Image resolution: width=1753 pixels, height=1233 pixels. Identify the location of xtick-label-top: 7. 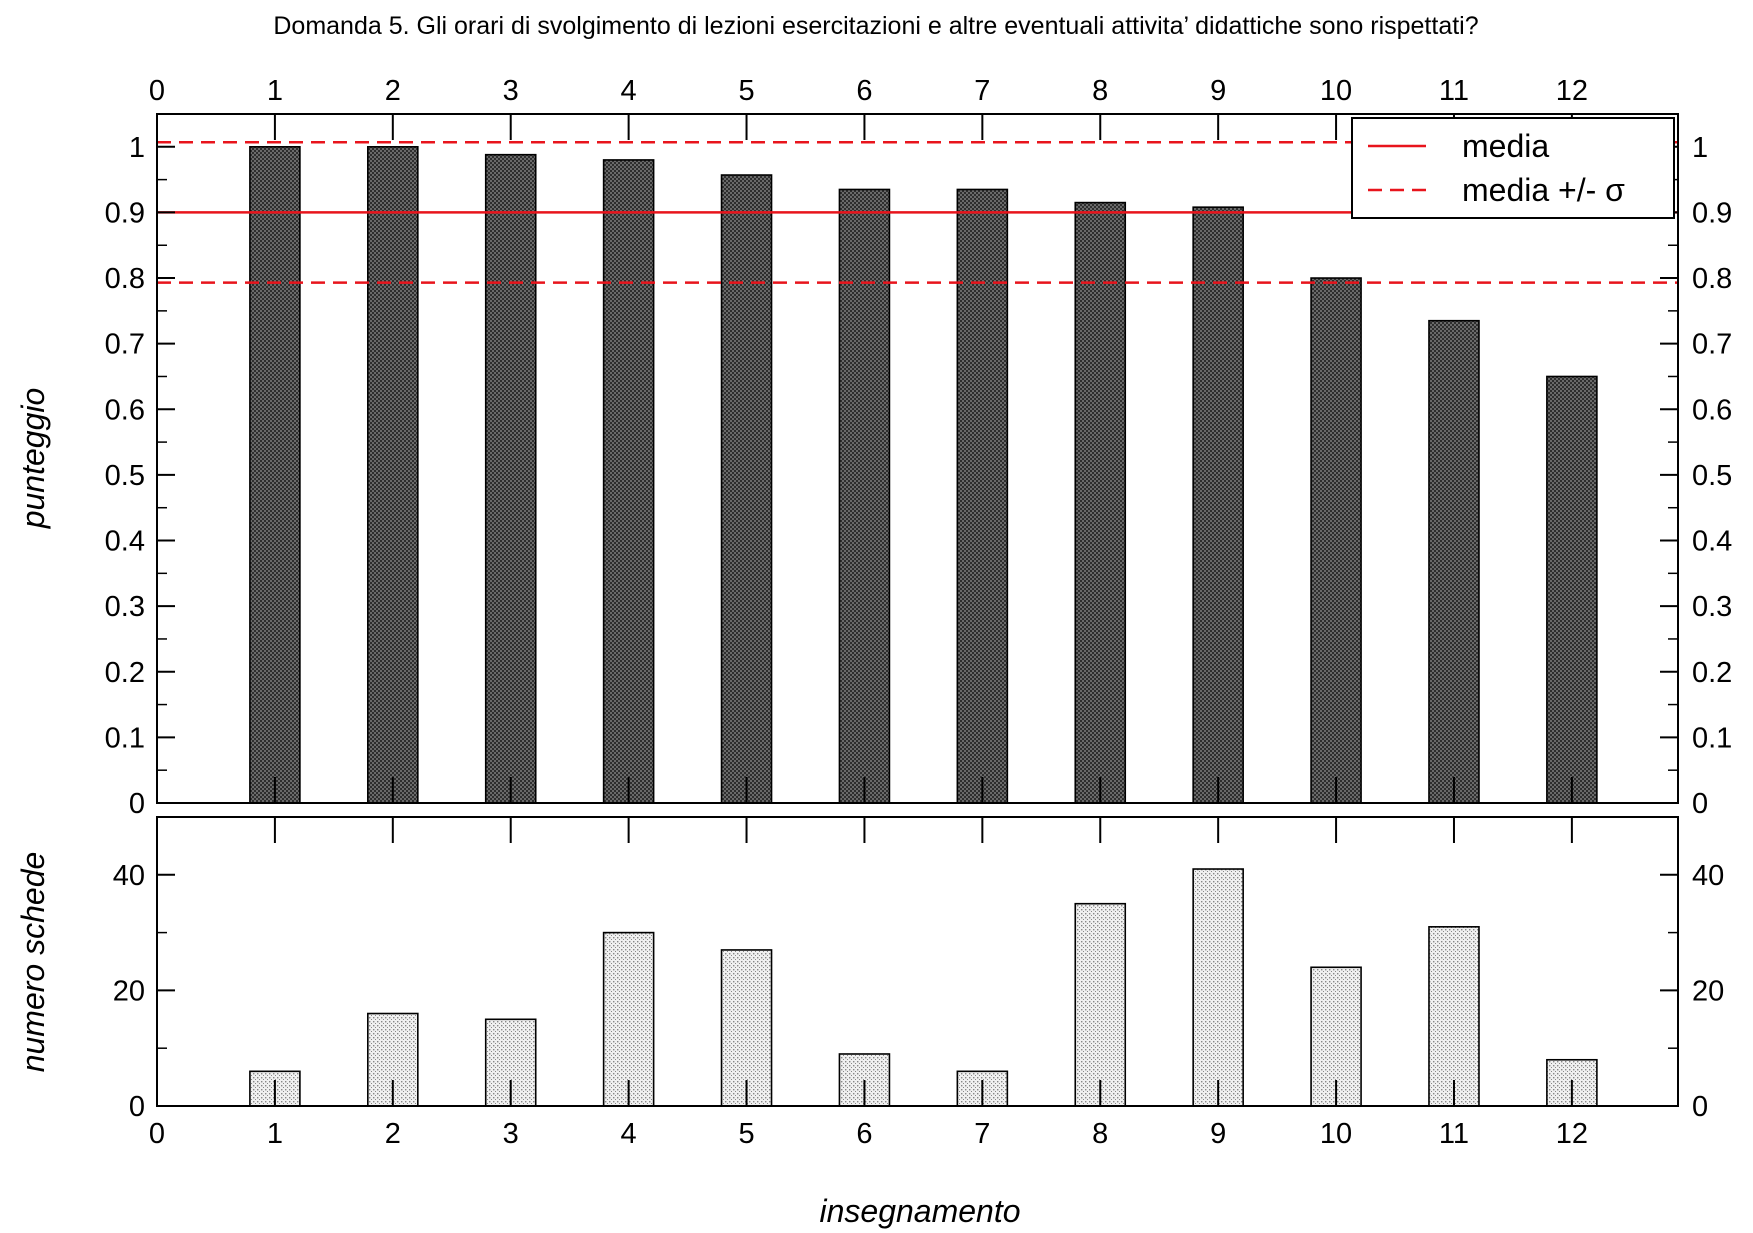
(982, 91).